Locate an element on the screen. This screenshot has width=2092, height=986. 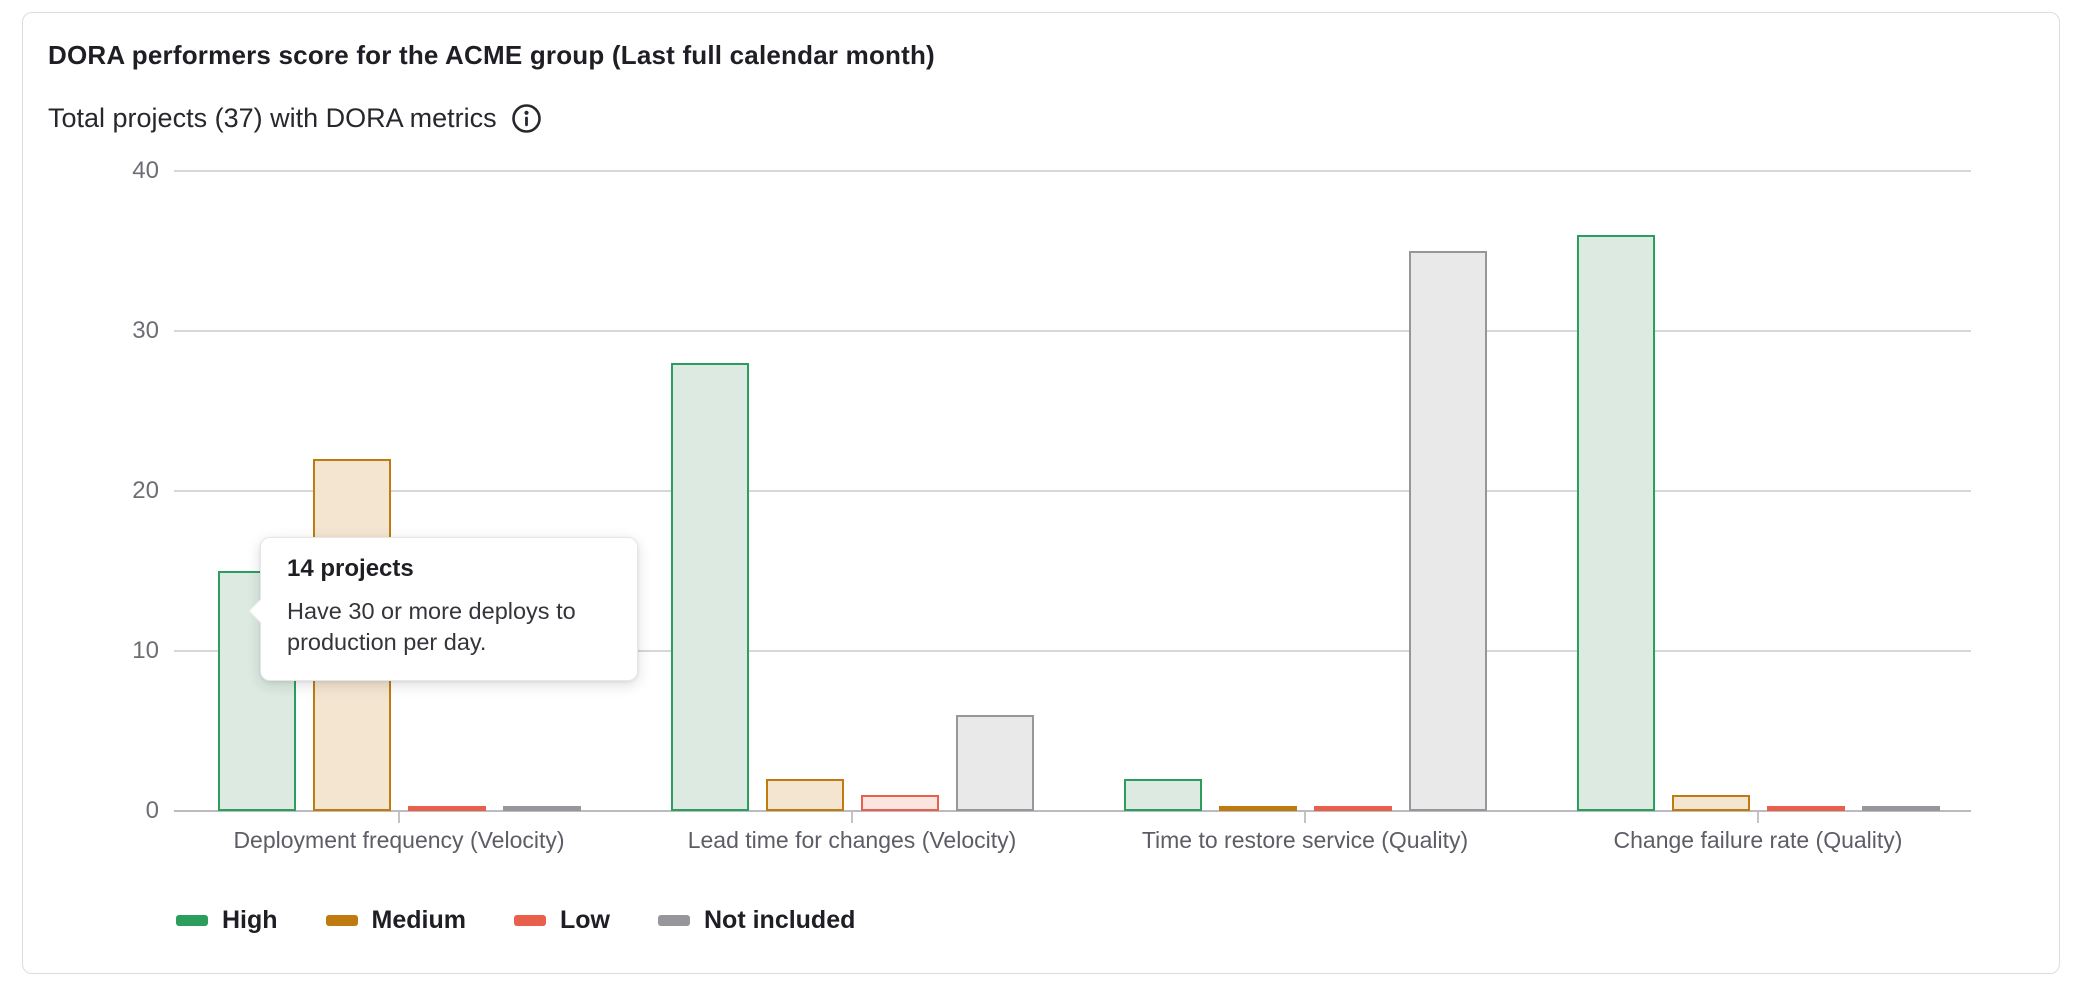
legend-item-high: High is located at coordinates (227, 920).